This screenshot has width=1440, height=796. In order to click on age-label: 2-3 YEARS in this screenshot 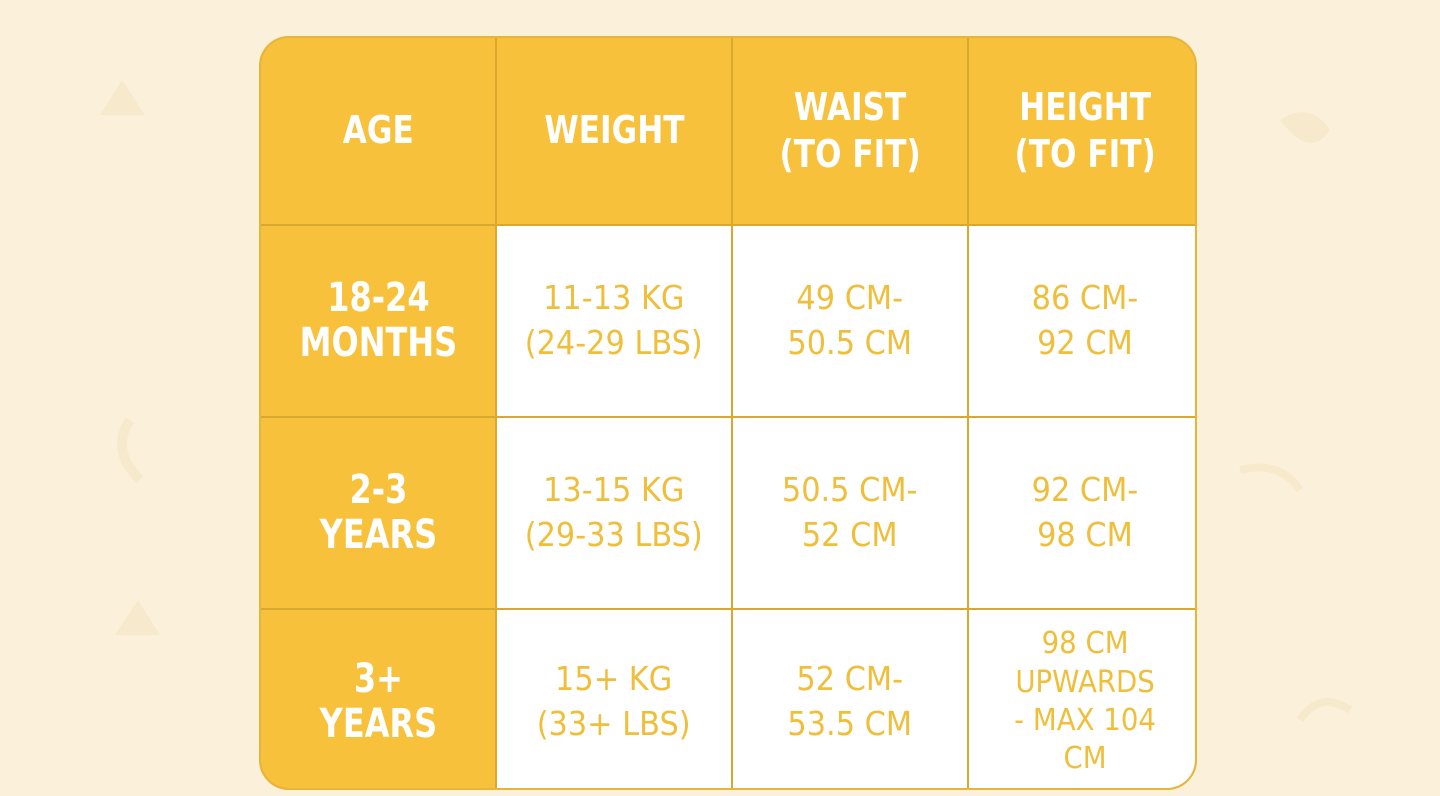, I will do `click(378, 512)`.